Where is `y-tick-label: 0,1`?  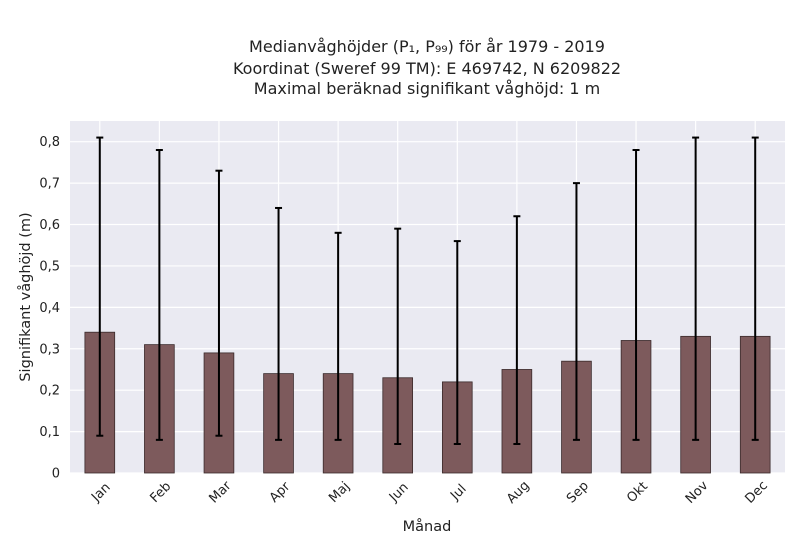
y-tick-label: 0,1 is located at coordinates (49, 432).